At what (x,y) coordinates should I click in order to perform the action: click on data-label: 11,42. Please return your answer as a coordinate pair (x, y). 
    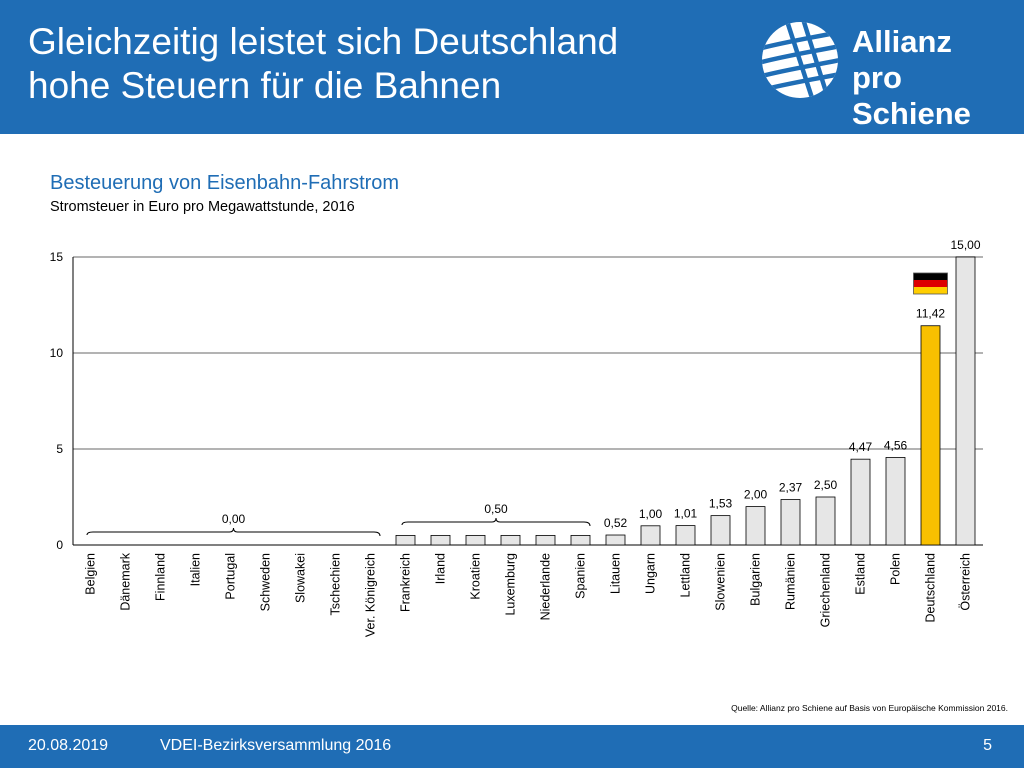
    Looking at the image, I should click on (930, 314).